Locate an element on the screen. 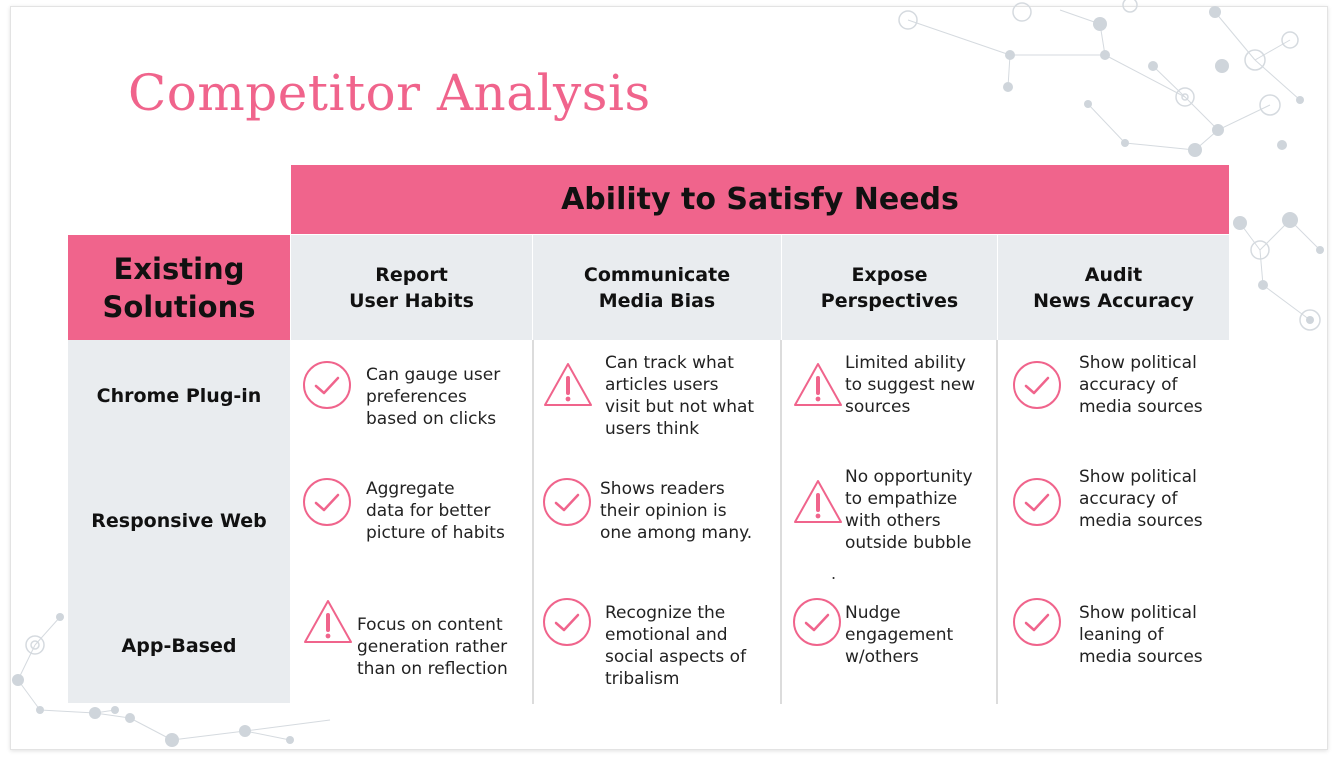 This screenshot has width=1334, height=758. cell-text: Can gauge user preferences based on clicks is located at coordinates (433, 397).